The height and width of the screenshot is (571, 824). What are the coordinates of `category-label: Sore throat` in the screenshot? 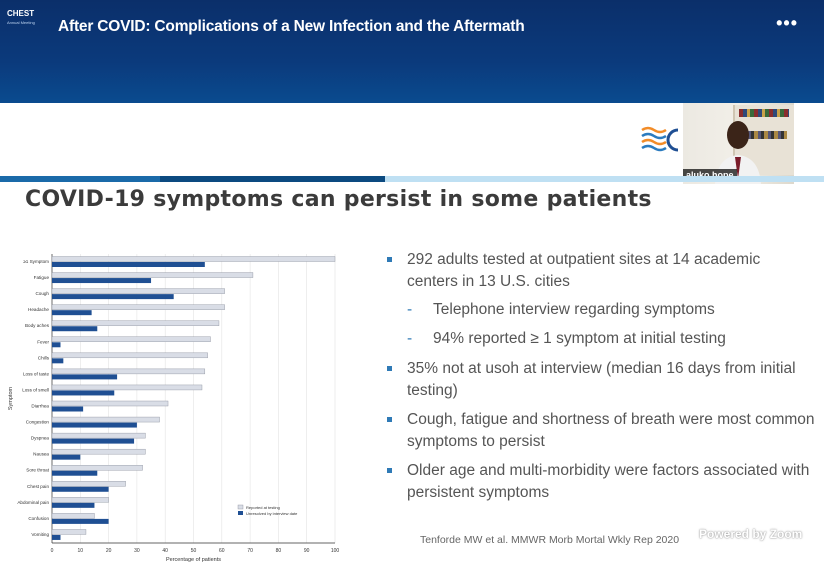 It's located at (37, 470).